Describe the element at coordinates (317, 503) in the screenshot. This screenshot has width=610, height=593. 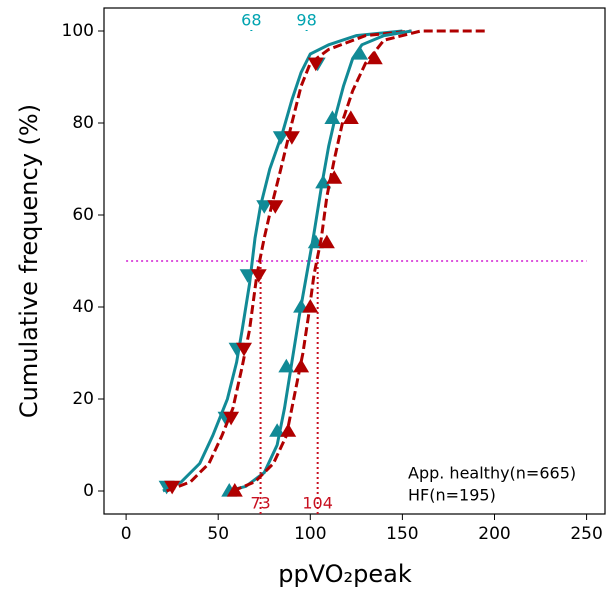
I see `reference-label: 104` at that location.